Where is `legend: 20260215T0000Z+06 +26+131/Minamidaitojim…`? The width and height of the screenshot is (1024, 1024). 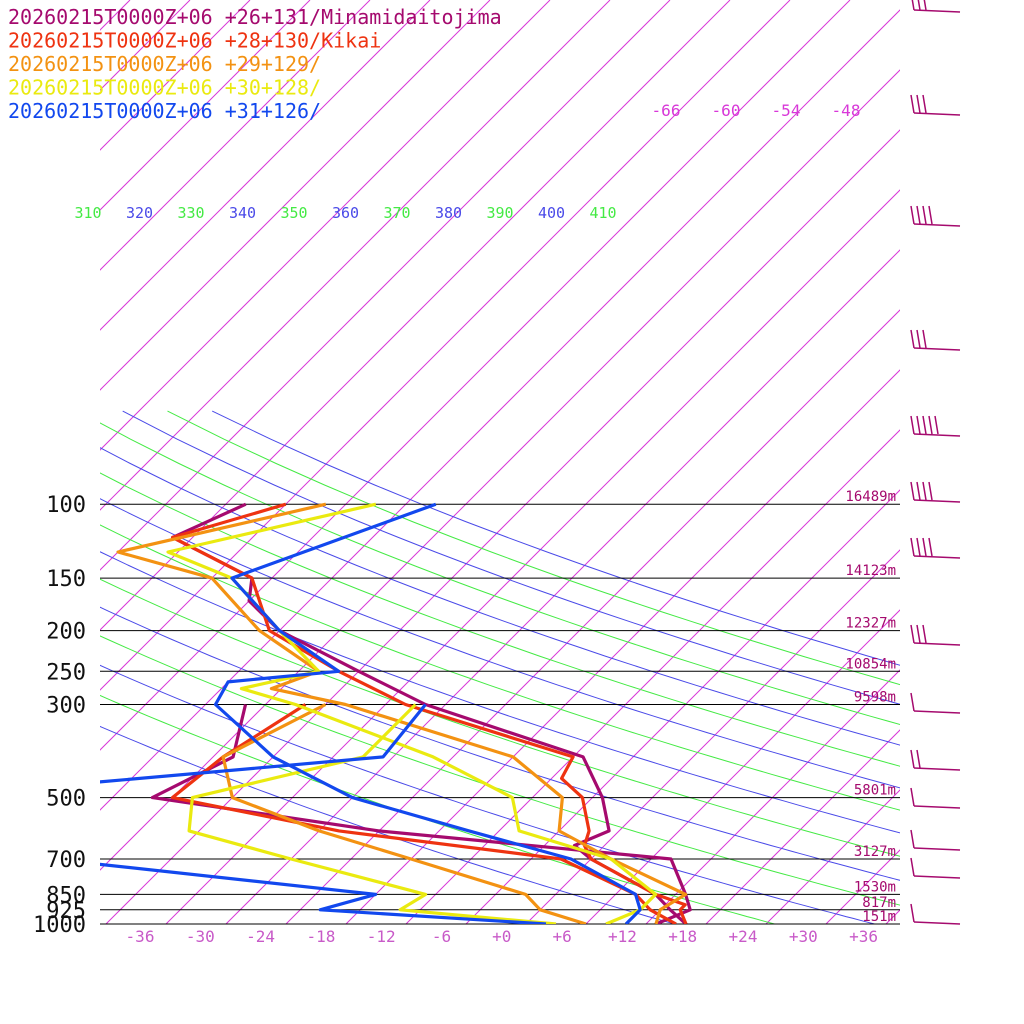 legend: 20260215T0000Z+06 +26+131/Minamidaitojim… is located at coordinates (255, 64).